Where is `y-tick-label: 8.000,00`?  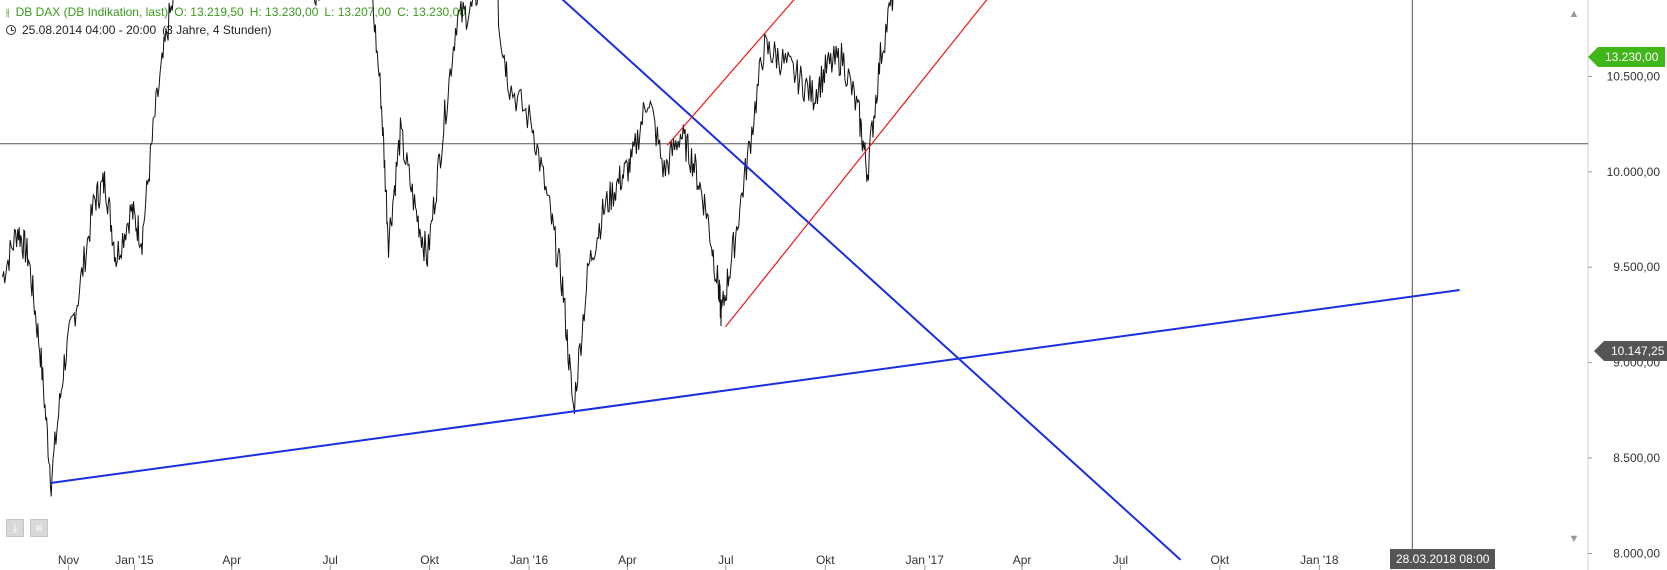
y-tick-label: 8.000,00 is located at coordinates (1636, 554).